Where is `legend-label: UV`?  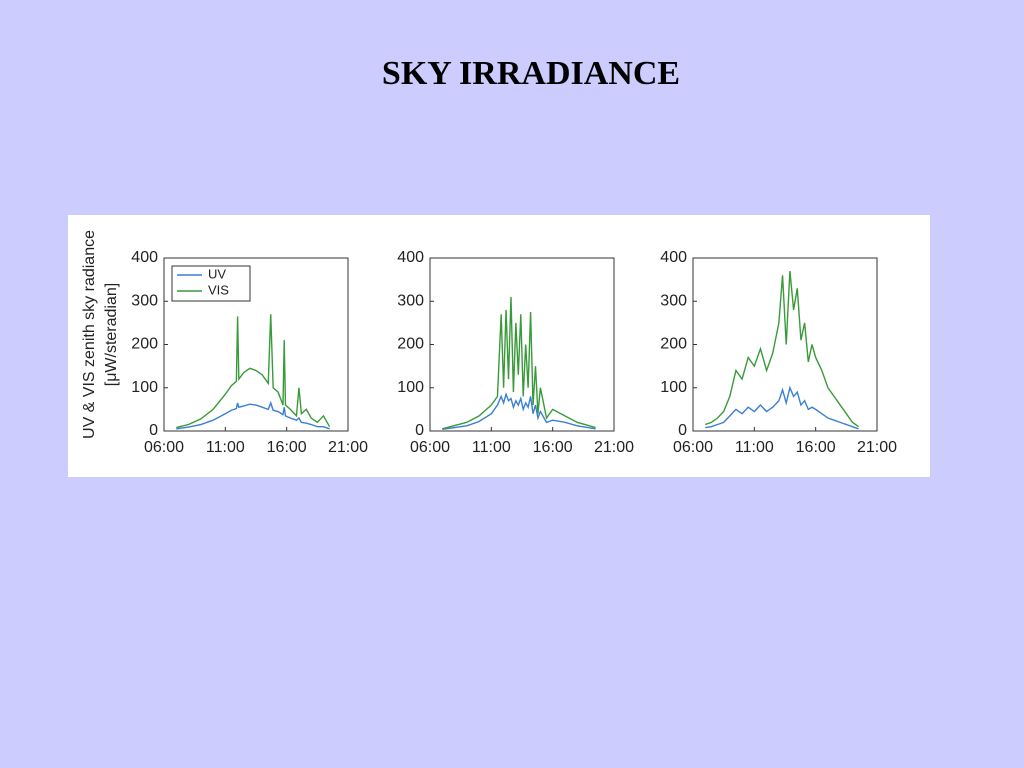 legend-label: UV is located at coordinates (217, 273).